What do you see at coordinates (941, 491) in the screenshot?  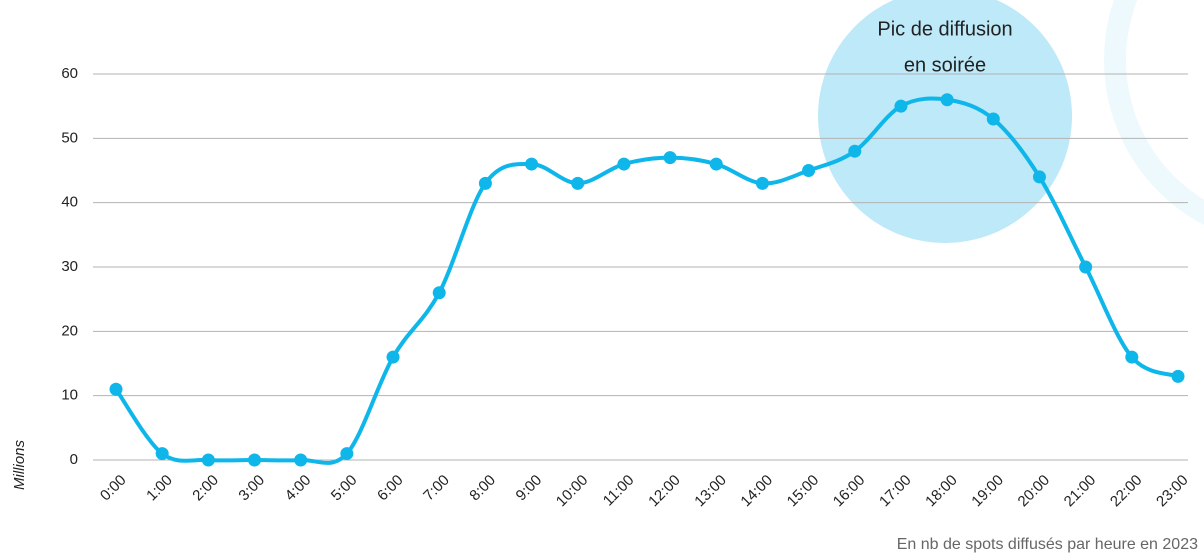 I see `x-tick-label: 18:00` at bounding box center [941, 491].